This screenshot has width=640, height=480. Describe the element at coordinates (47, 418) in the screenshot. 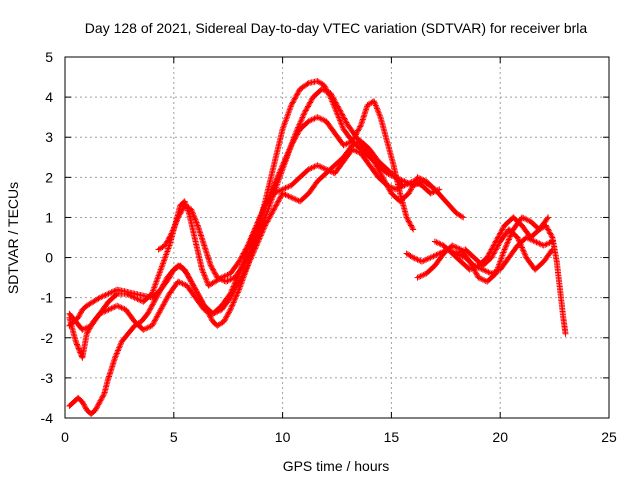

I see `y-tick-label: -4` at that location.